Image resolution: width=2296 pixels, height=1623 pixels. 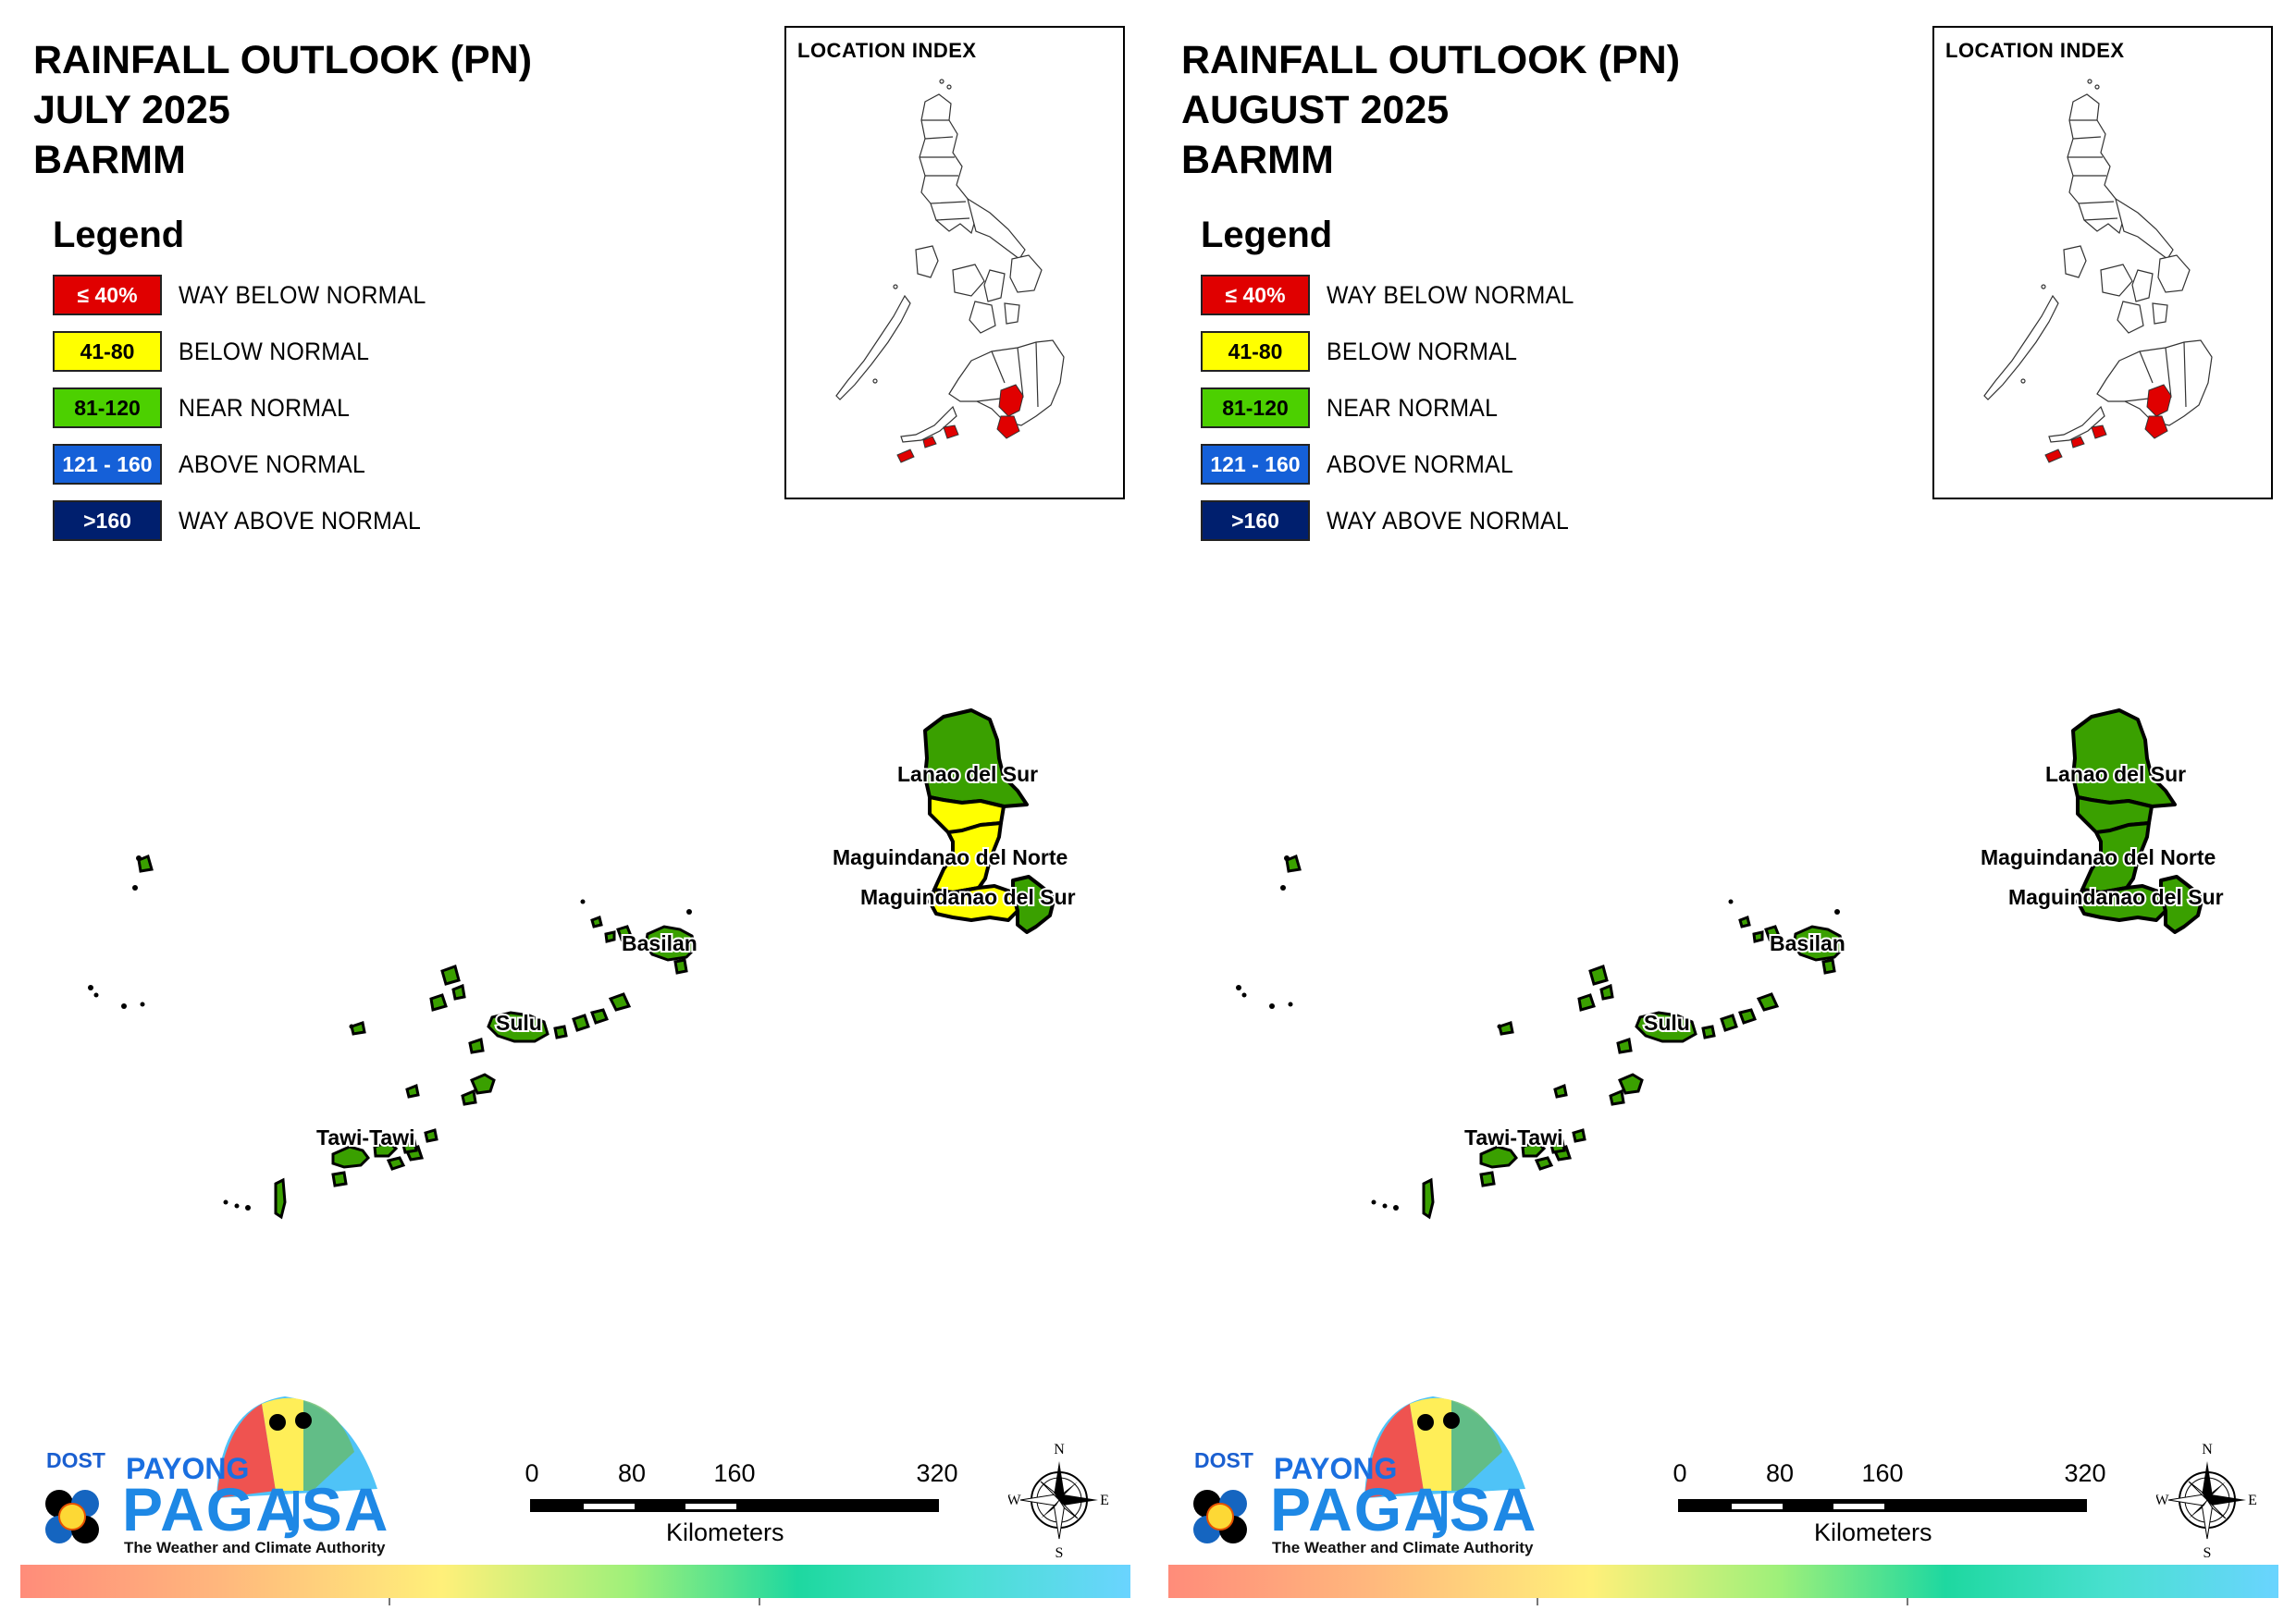 I want to click on map-title: RAINFALL OUTLOOK (PN) JULY 2025 BARMM, so click(x=282, y=110).